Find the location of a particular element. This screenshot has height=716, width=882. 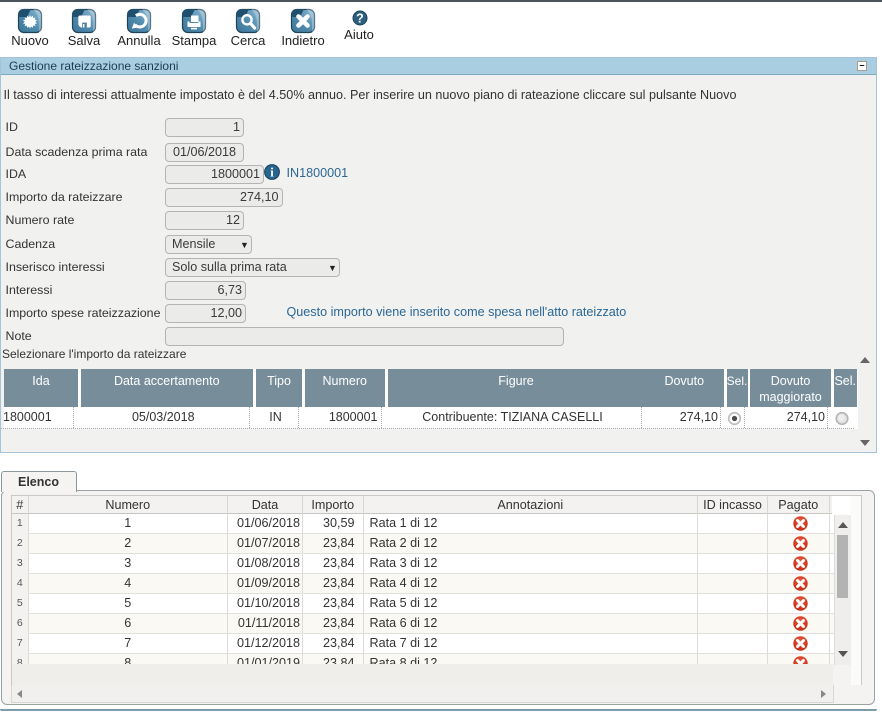

svg-text: i is located at coordinates (272, 172).